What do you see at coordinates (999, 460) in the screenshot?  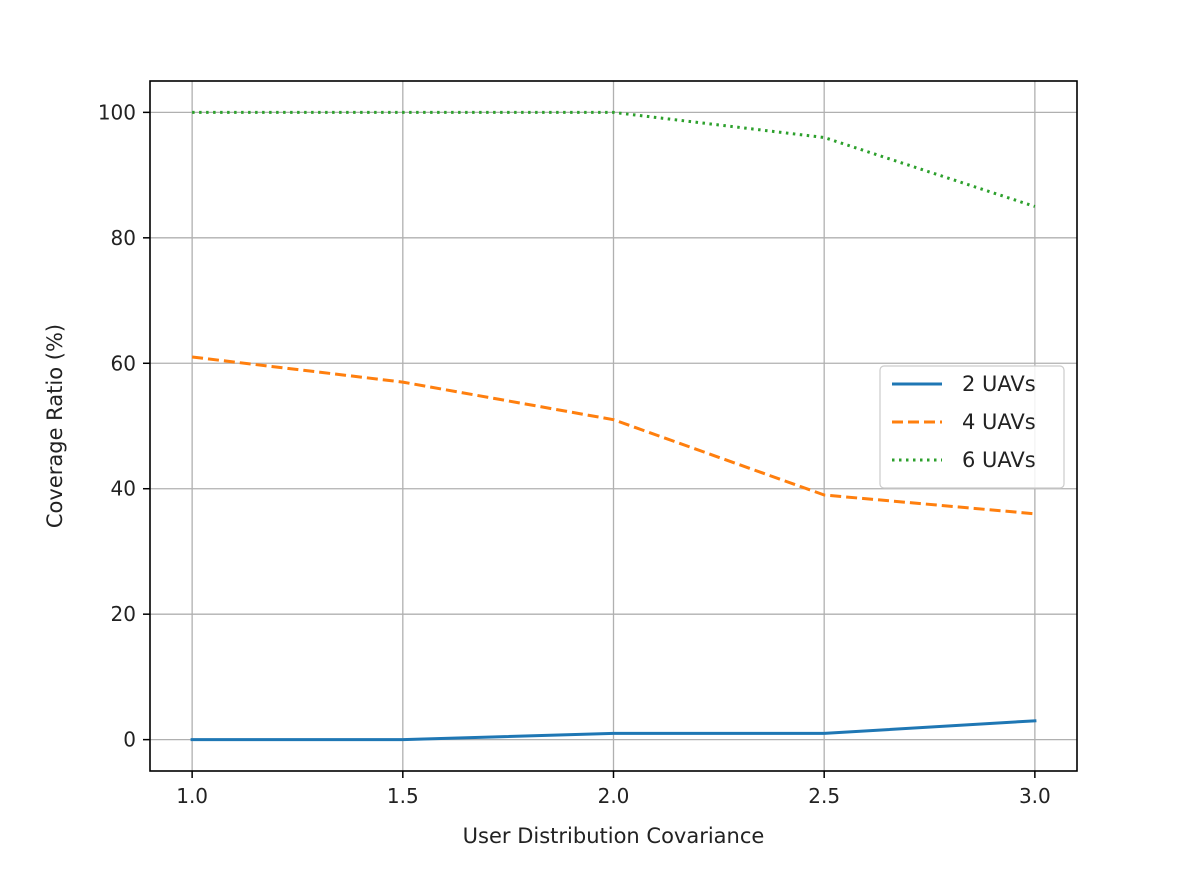 I see `legend-label: 6 UAVs` at bounding box center [999, 460].